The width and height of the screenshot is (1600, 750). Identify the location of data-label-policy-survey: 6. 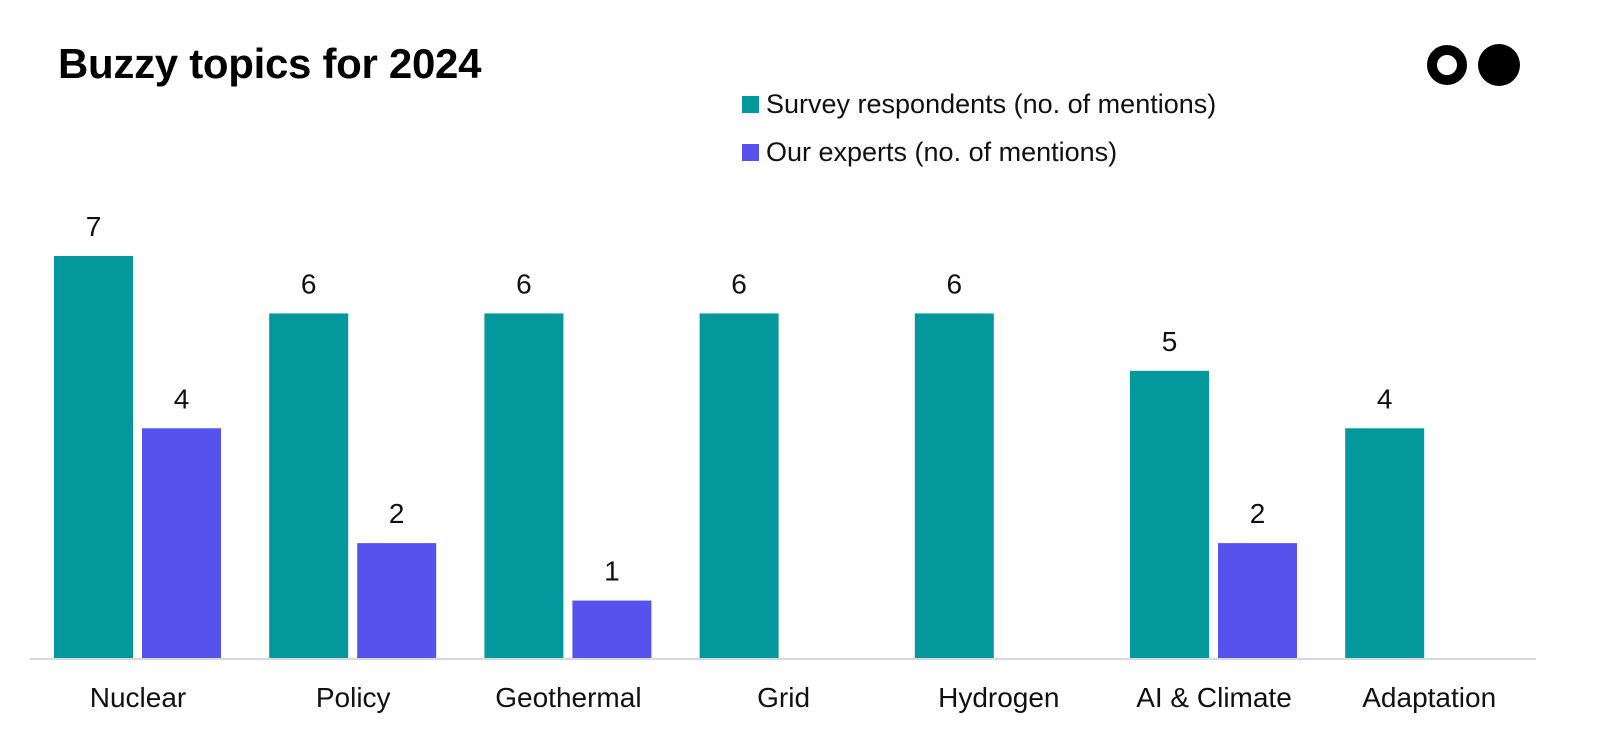
(309, 283).